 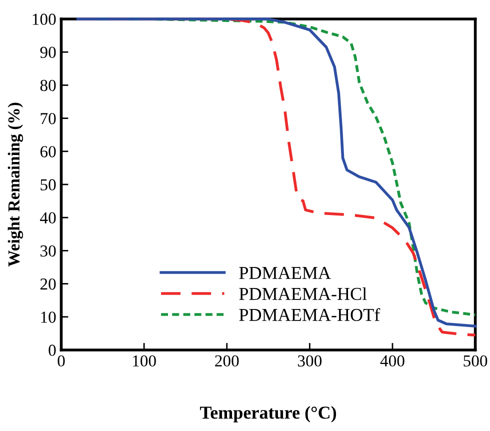 What do you see at coordinates (309, 315) in the screenshot?
I see `legend-label: PDMAEMA-HOTf` at bounding box center [309, 315].